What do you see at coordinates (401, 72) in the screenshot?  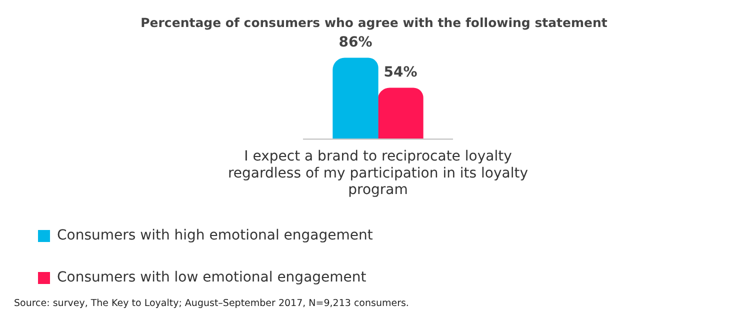 I see `data-label: 54%` at bounding box center [401, 72].